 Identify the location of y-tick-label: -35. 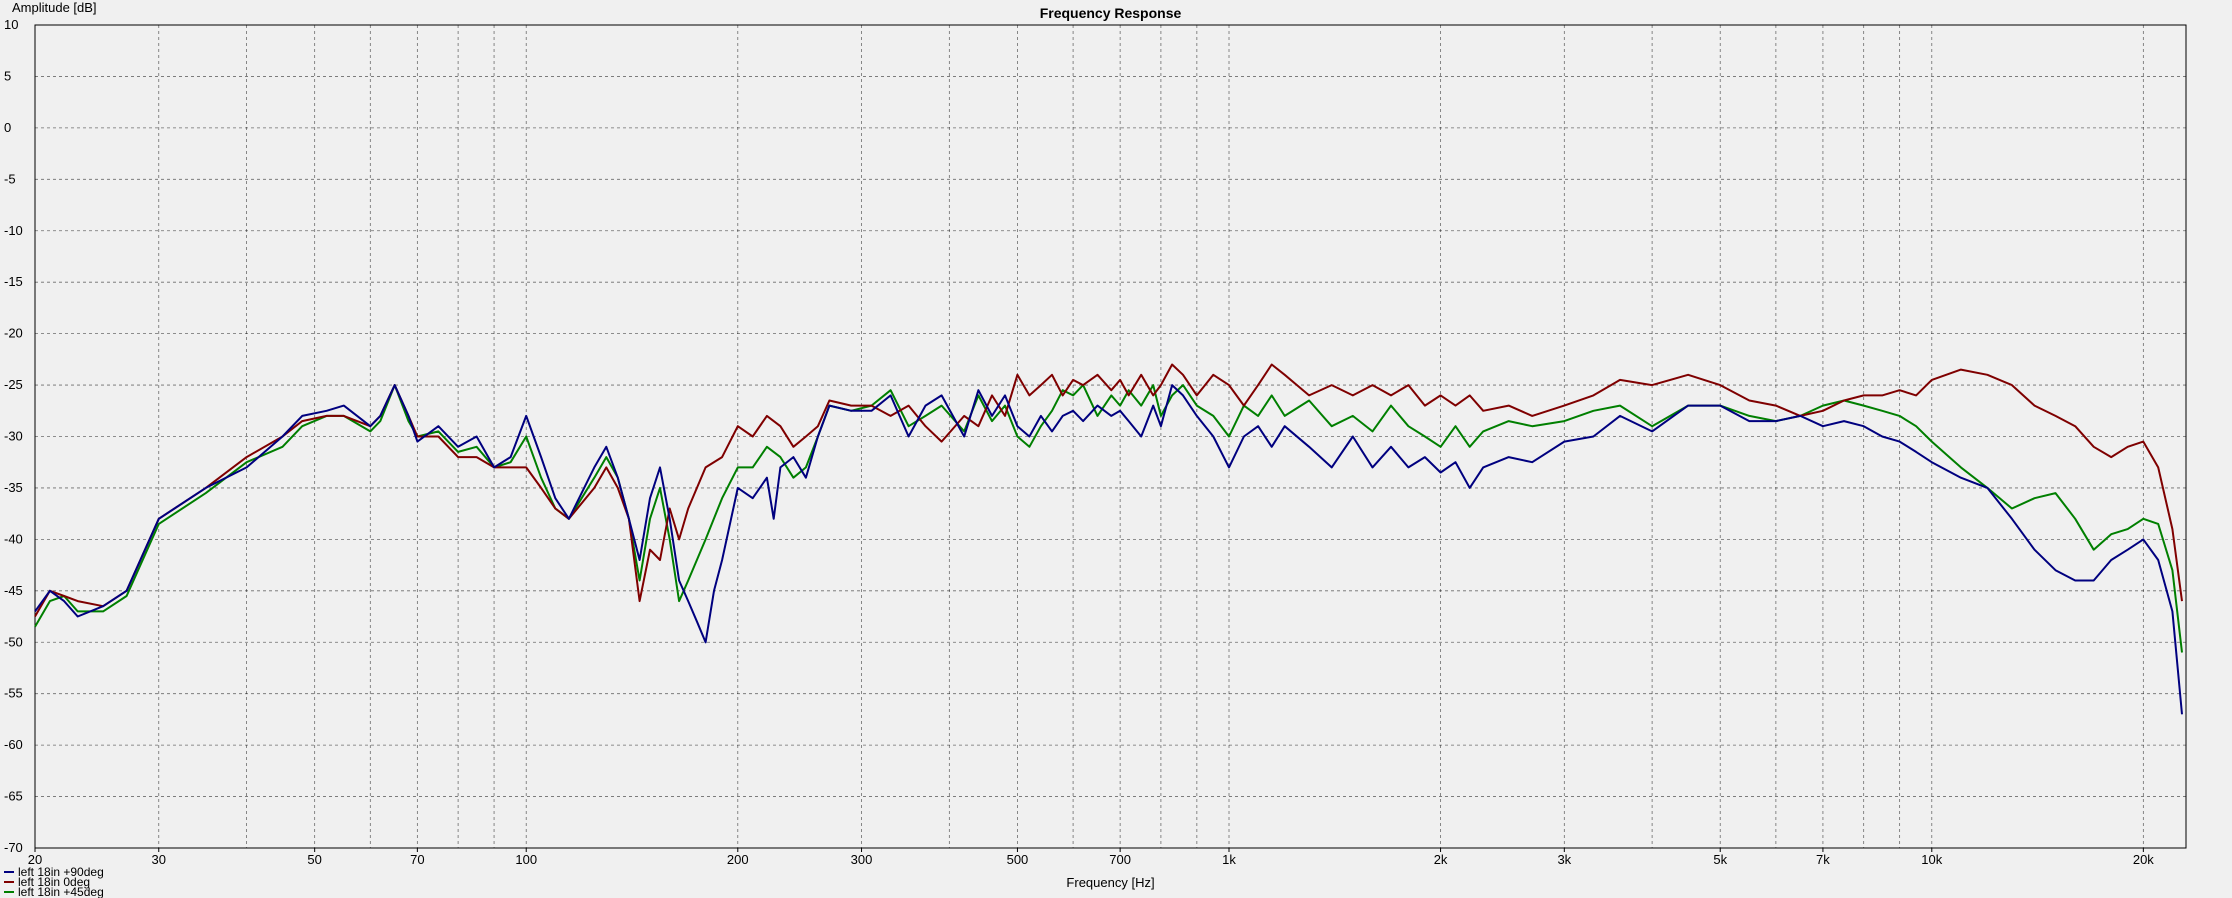
(13, 487).